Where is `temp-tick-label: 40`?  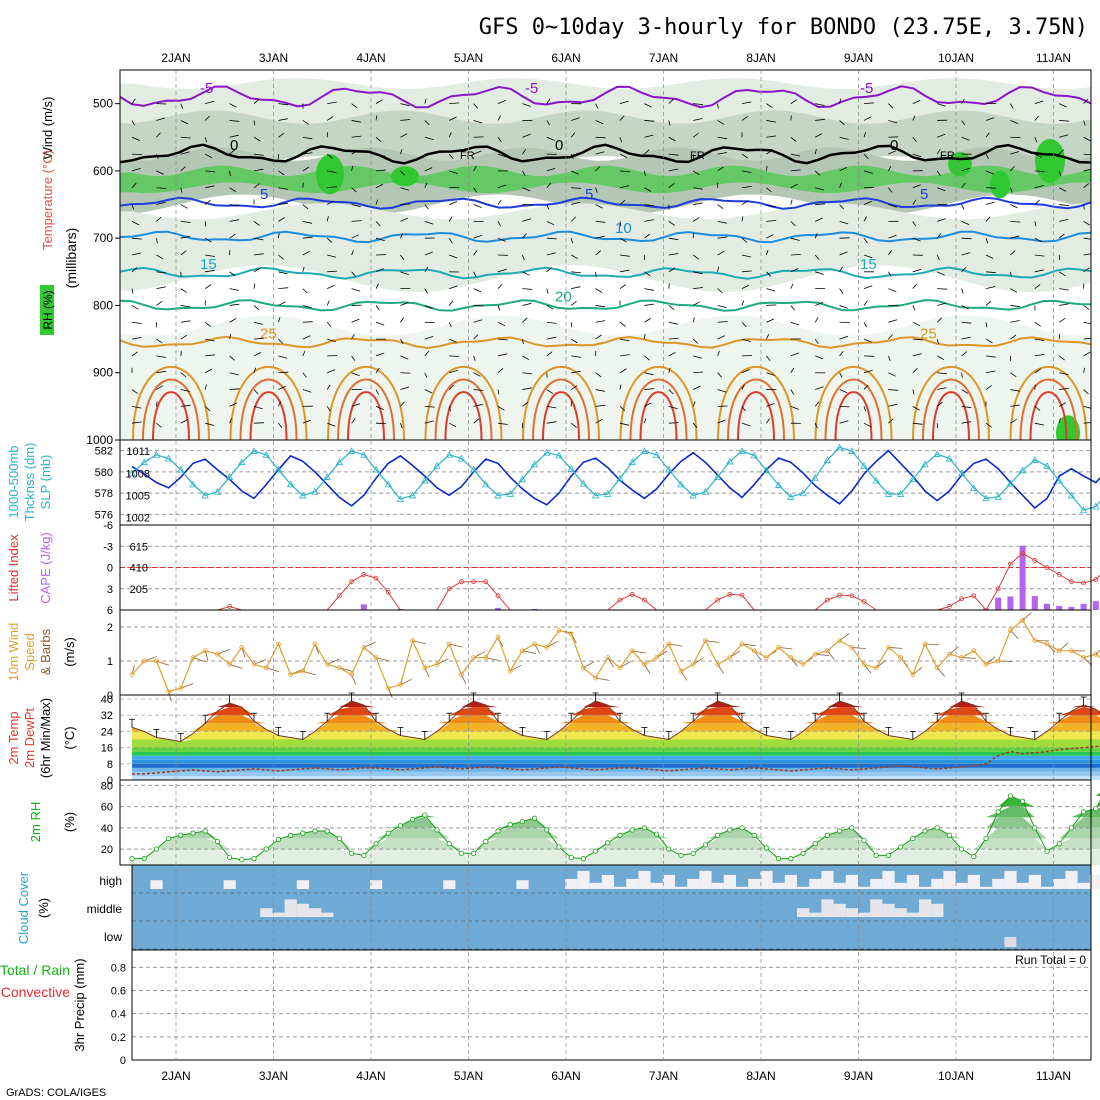 temp-tick-label: 40 is located at coordinates (107, 700).